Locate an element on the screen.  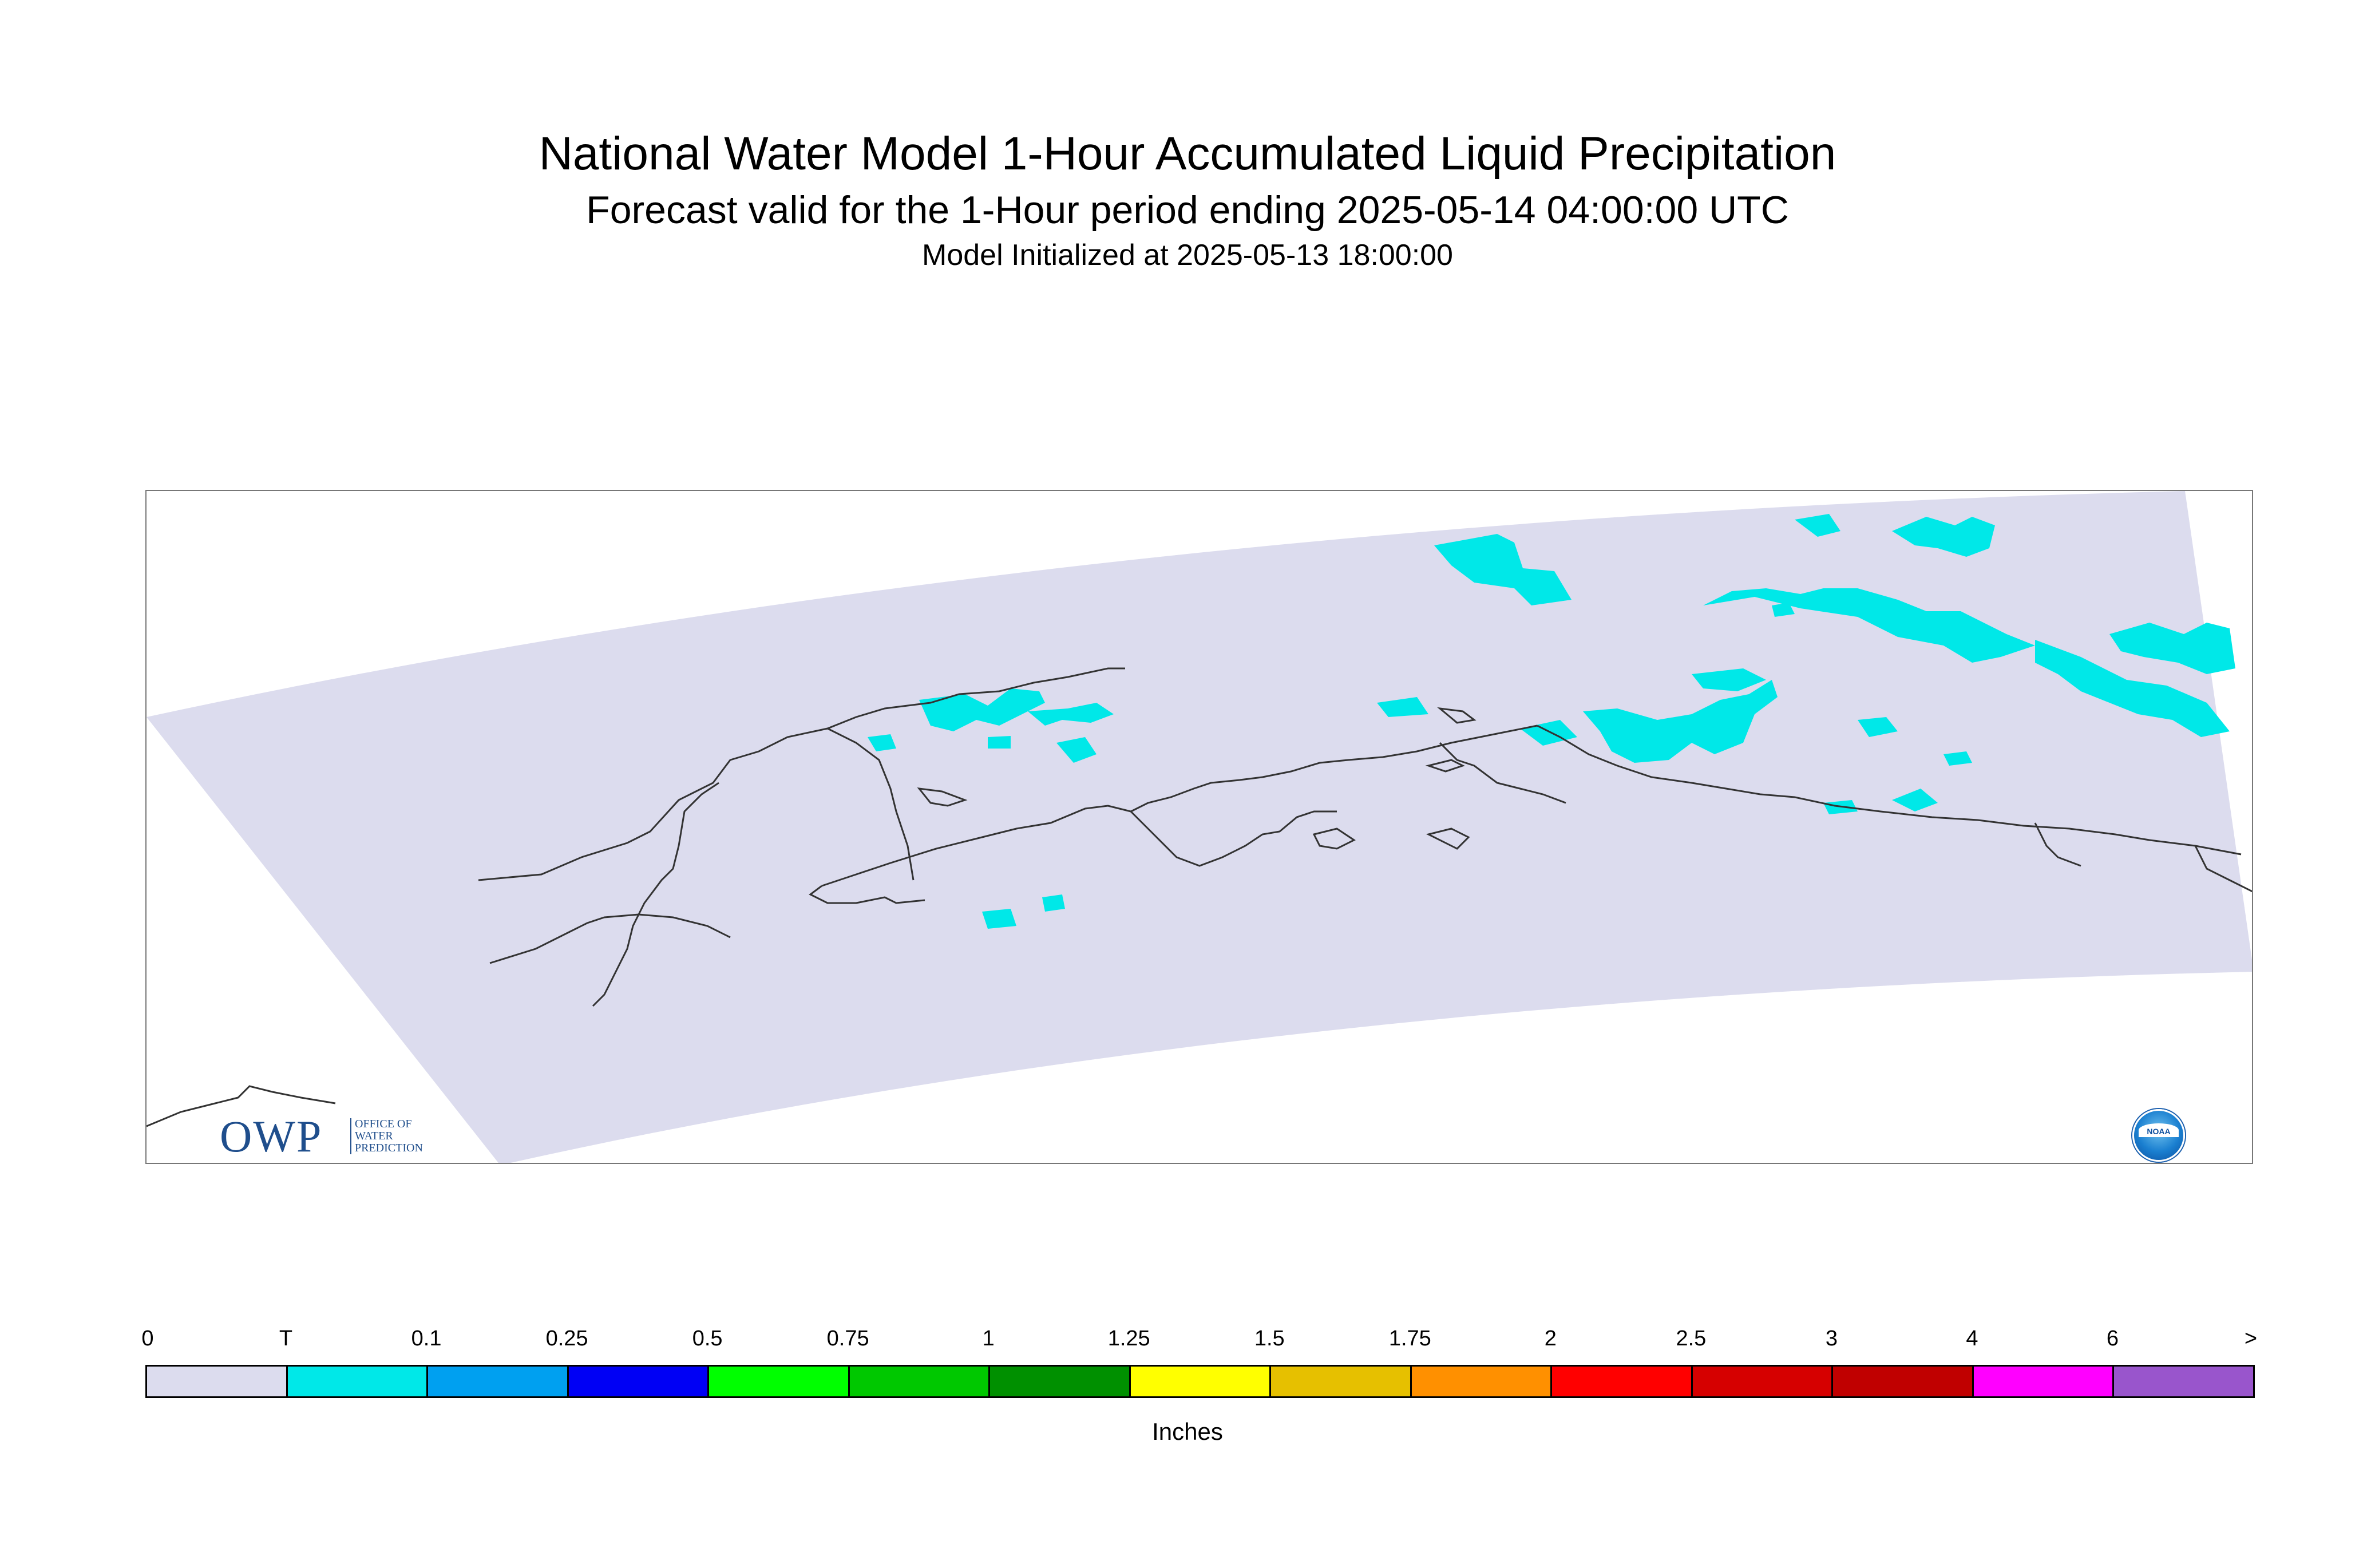
noaa-logo: NOAA is located at coordinates (2159, 1135).